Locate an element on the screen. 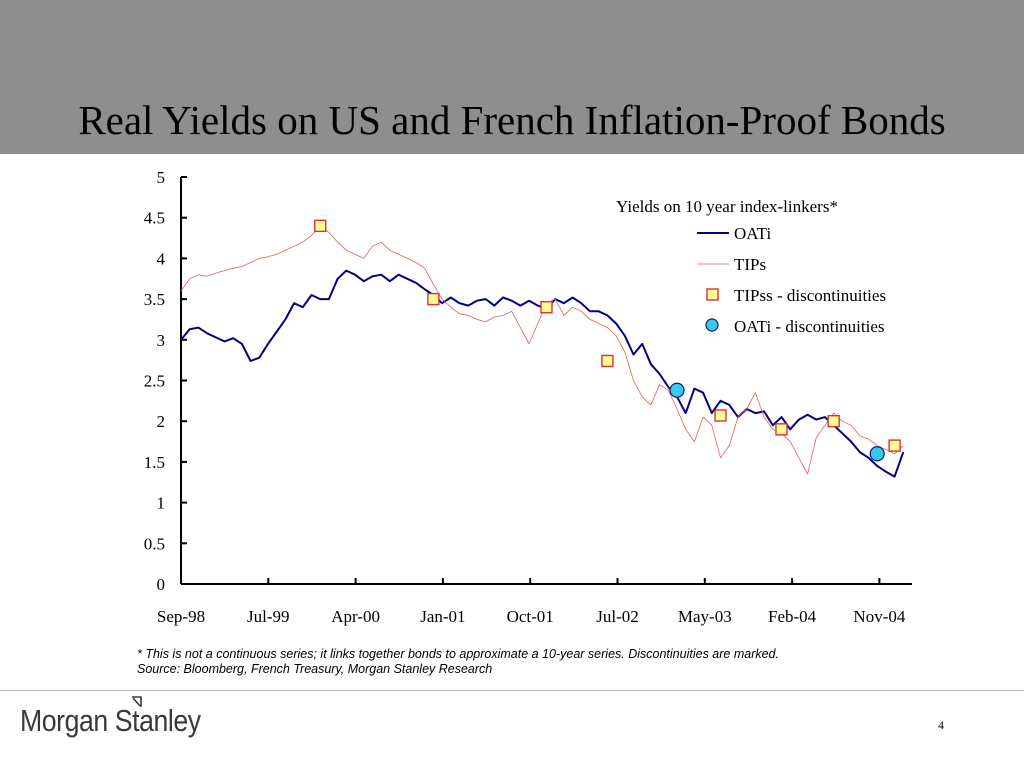 This screenshot has width=1024, height=768. legend-label: TIPs is located at coordinates (750, 264).